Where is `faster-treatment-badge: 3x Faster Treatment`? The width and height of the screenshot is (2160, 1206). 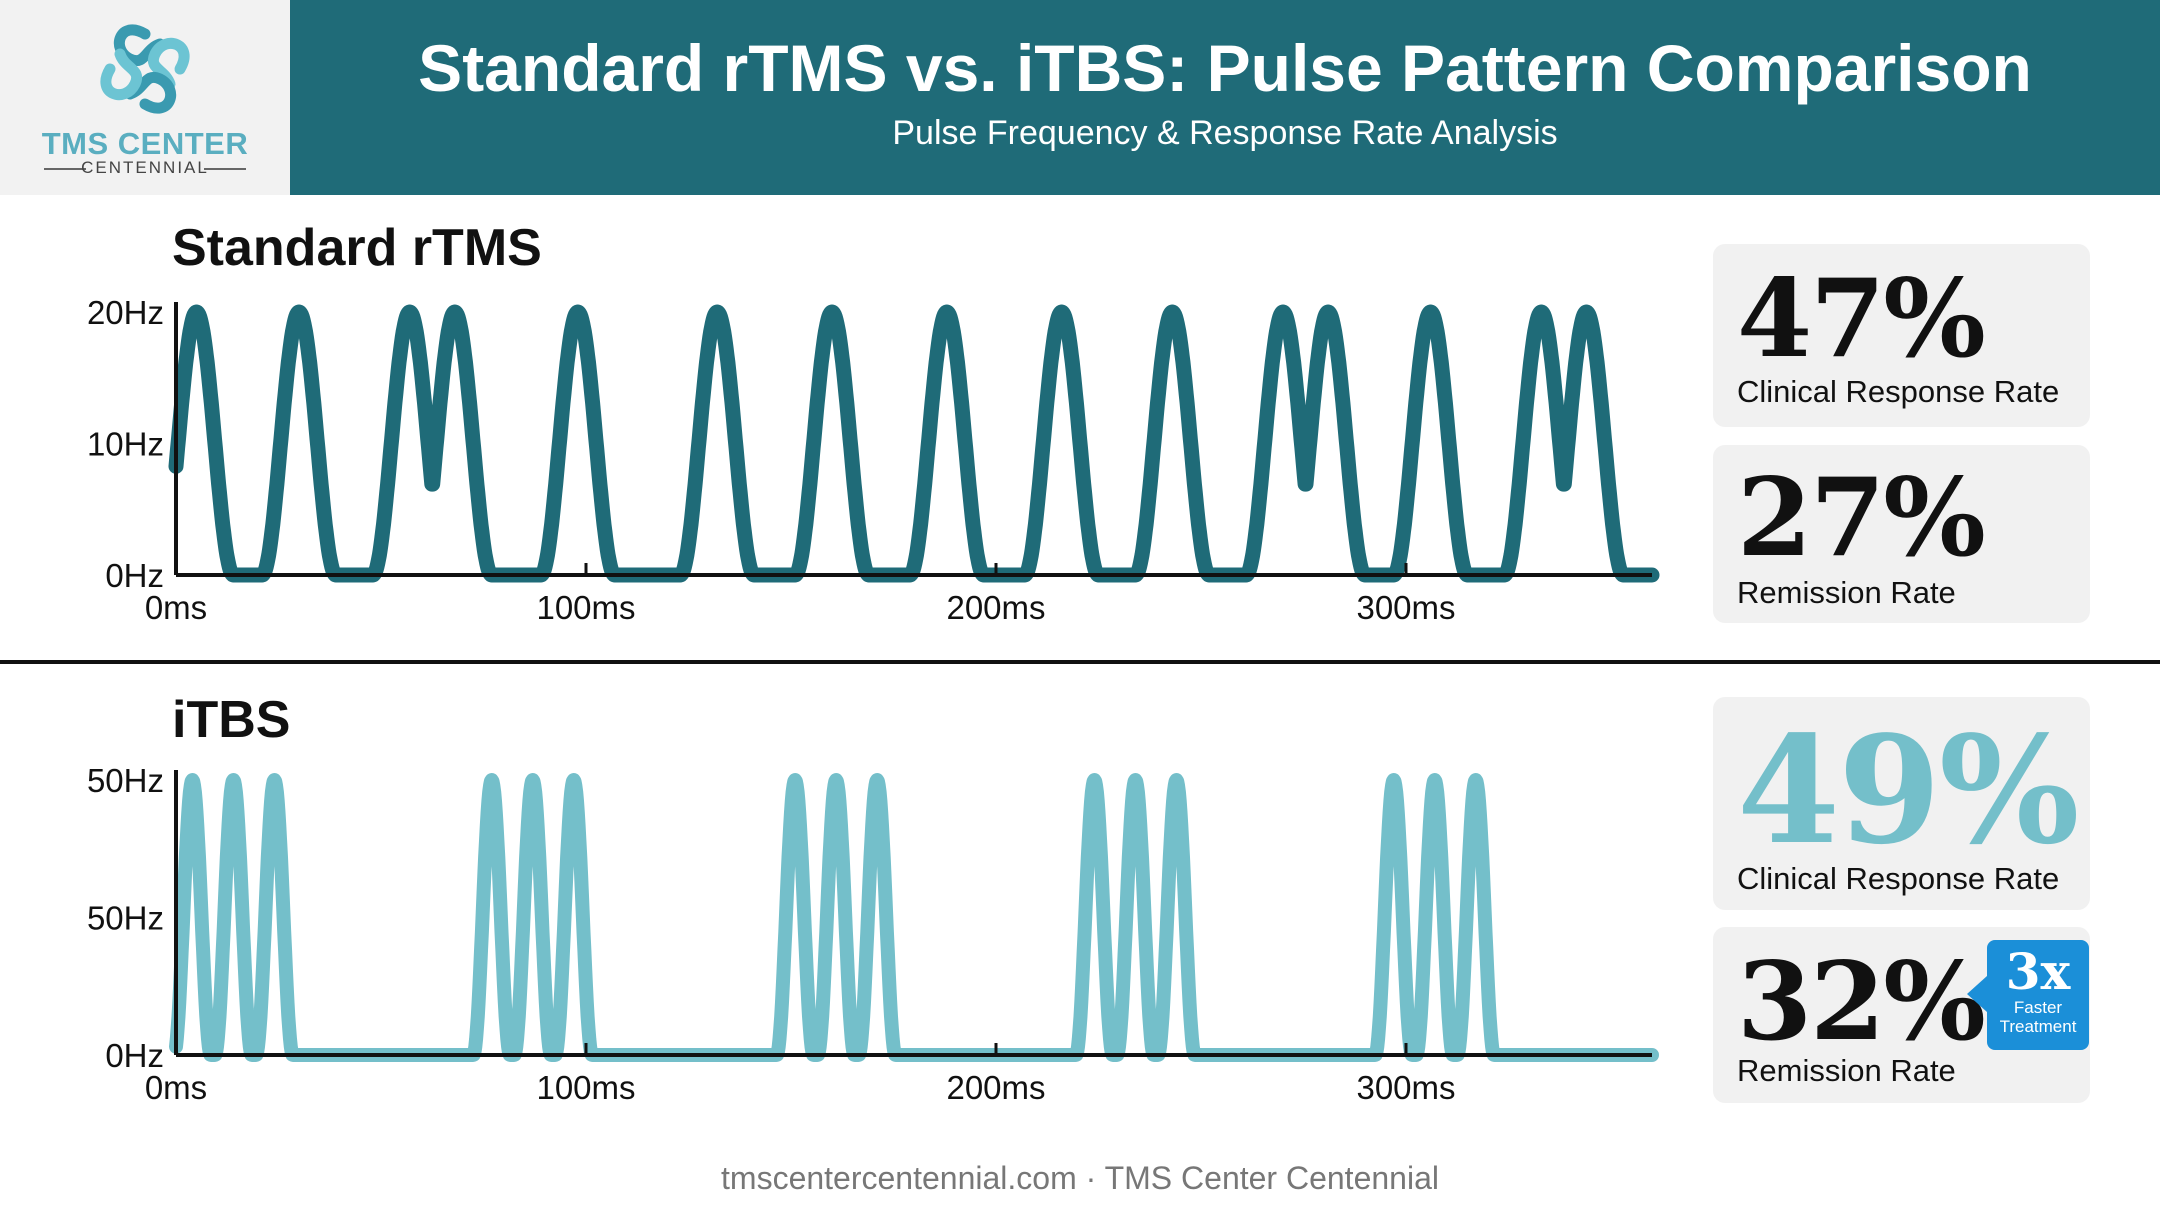 faster-treatment-badge: 3x Faster Treatment is located at coordinates (2028, 995).